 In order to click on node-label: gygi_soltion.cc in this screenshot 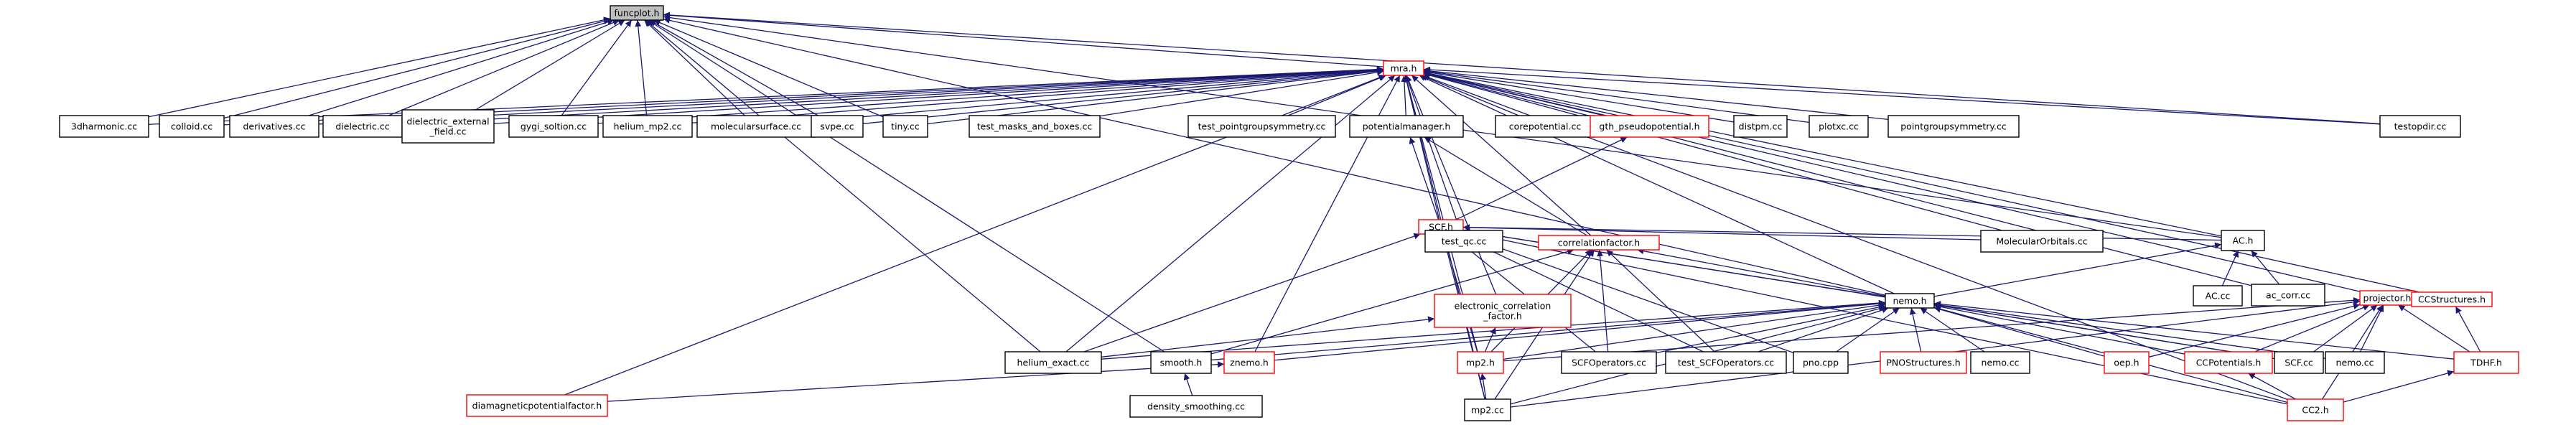, I will do `click(554, 126)`.